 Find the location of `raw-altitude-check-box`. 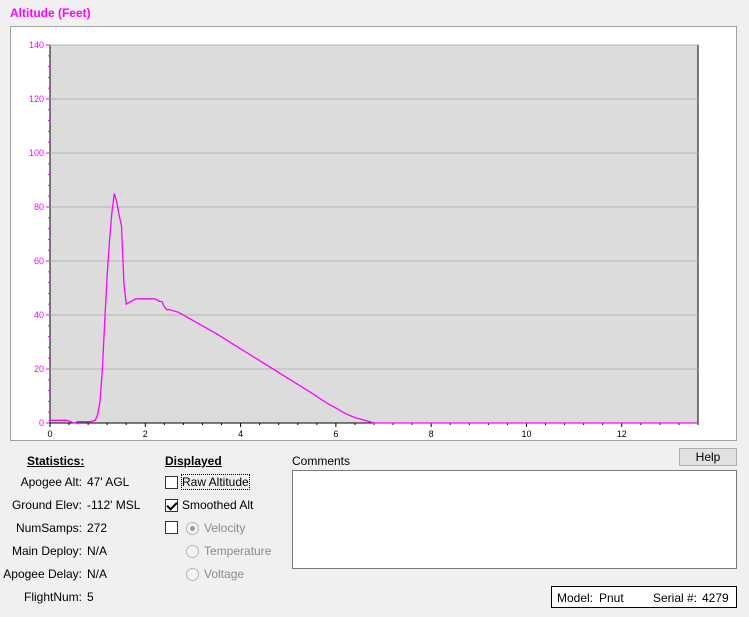

raw-altitude-check-box is located at coordinates (171, 482).